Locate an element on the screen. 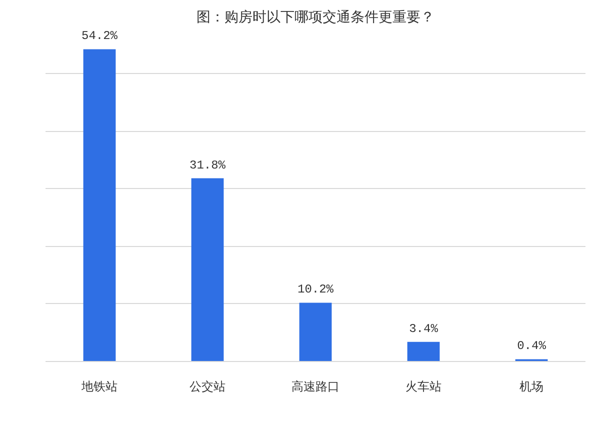 This screenshot has width=600, height=431. data-label: 3.4% is located at coordinates (424, 329).